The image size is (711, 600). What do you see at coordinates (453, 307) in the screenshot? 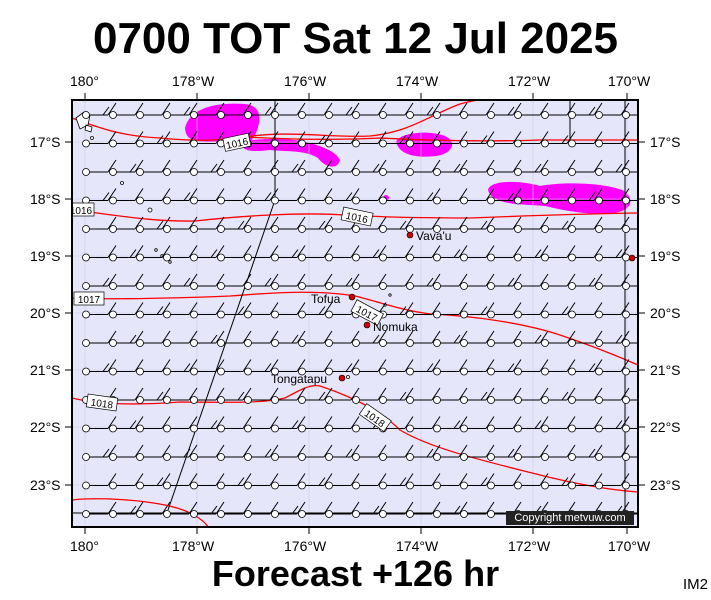
I see `places: Vava'u Tofua Nomuka Tongatapu` at bounding box center [453, 307].